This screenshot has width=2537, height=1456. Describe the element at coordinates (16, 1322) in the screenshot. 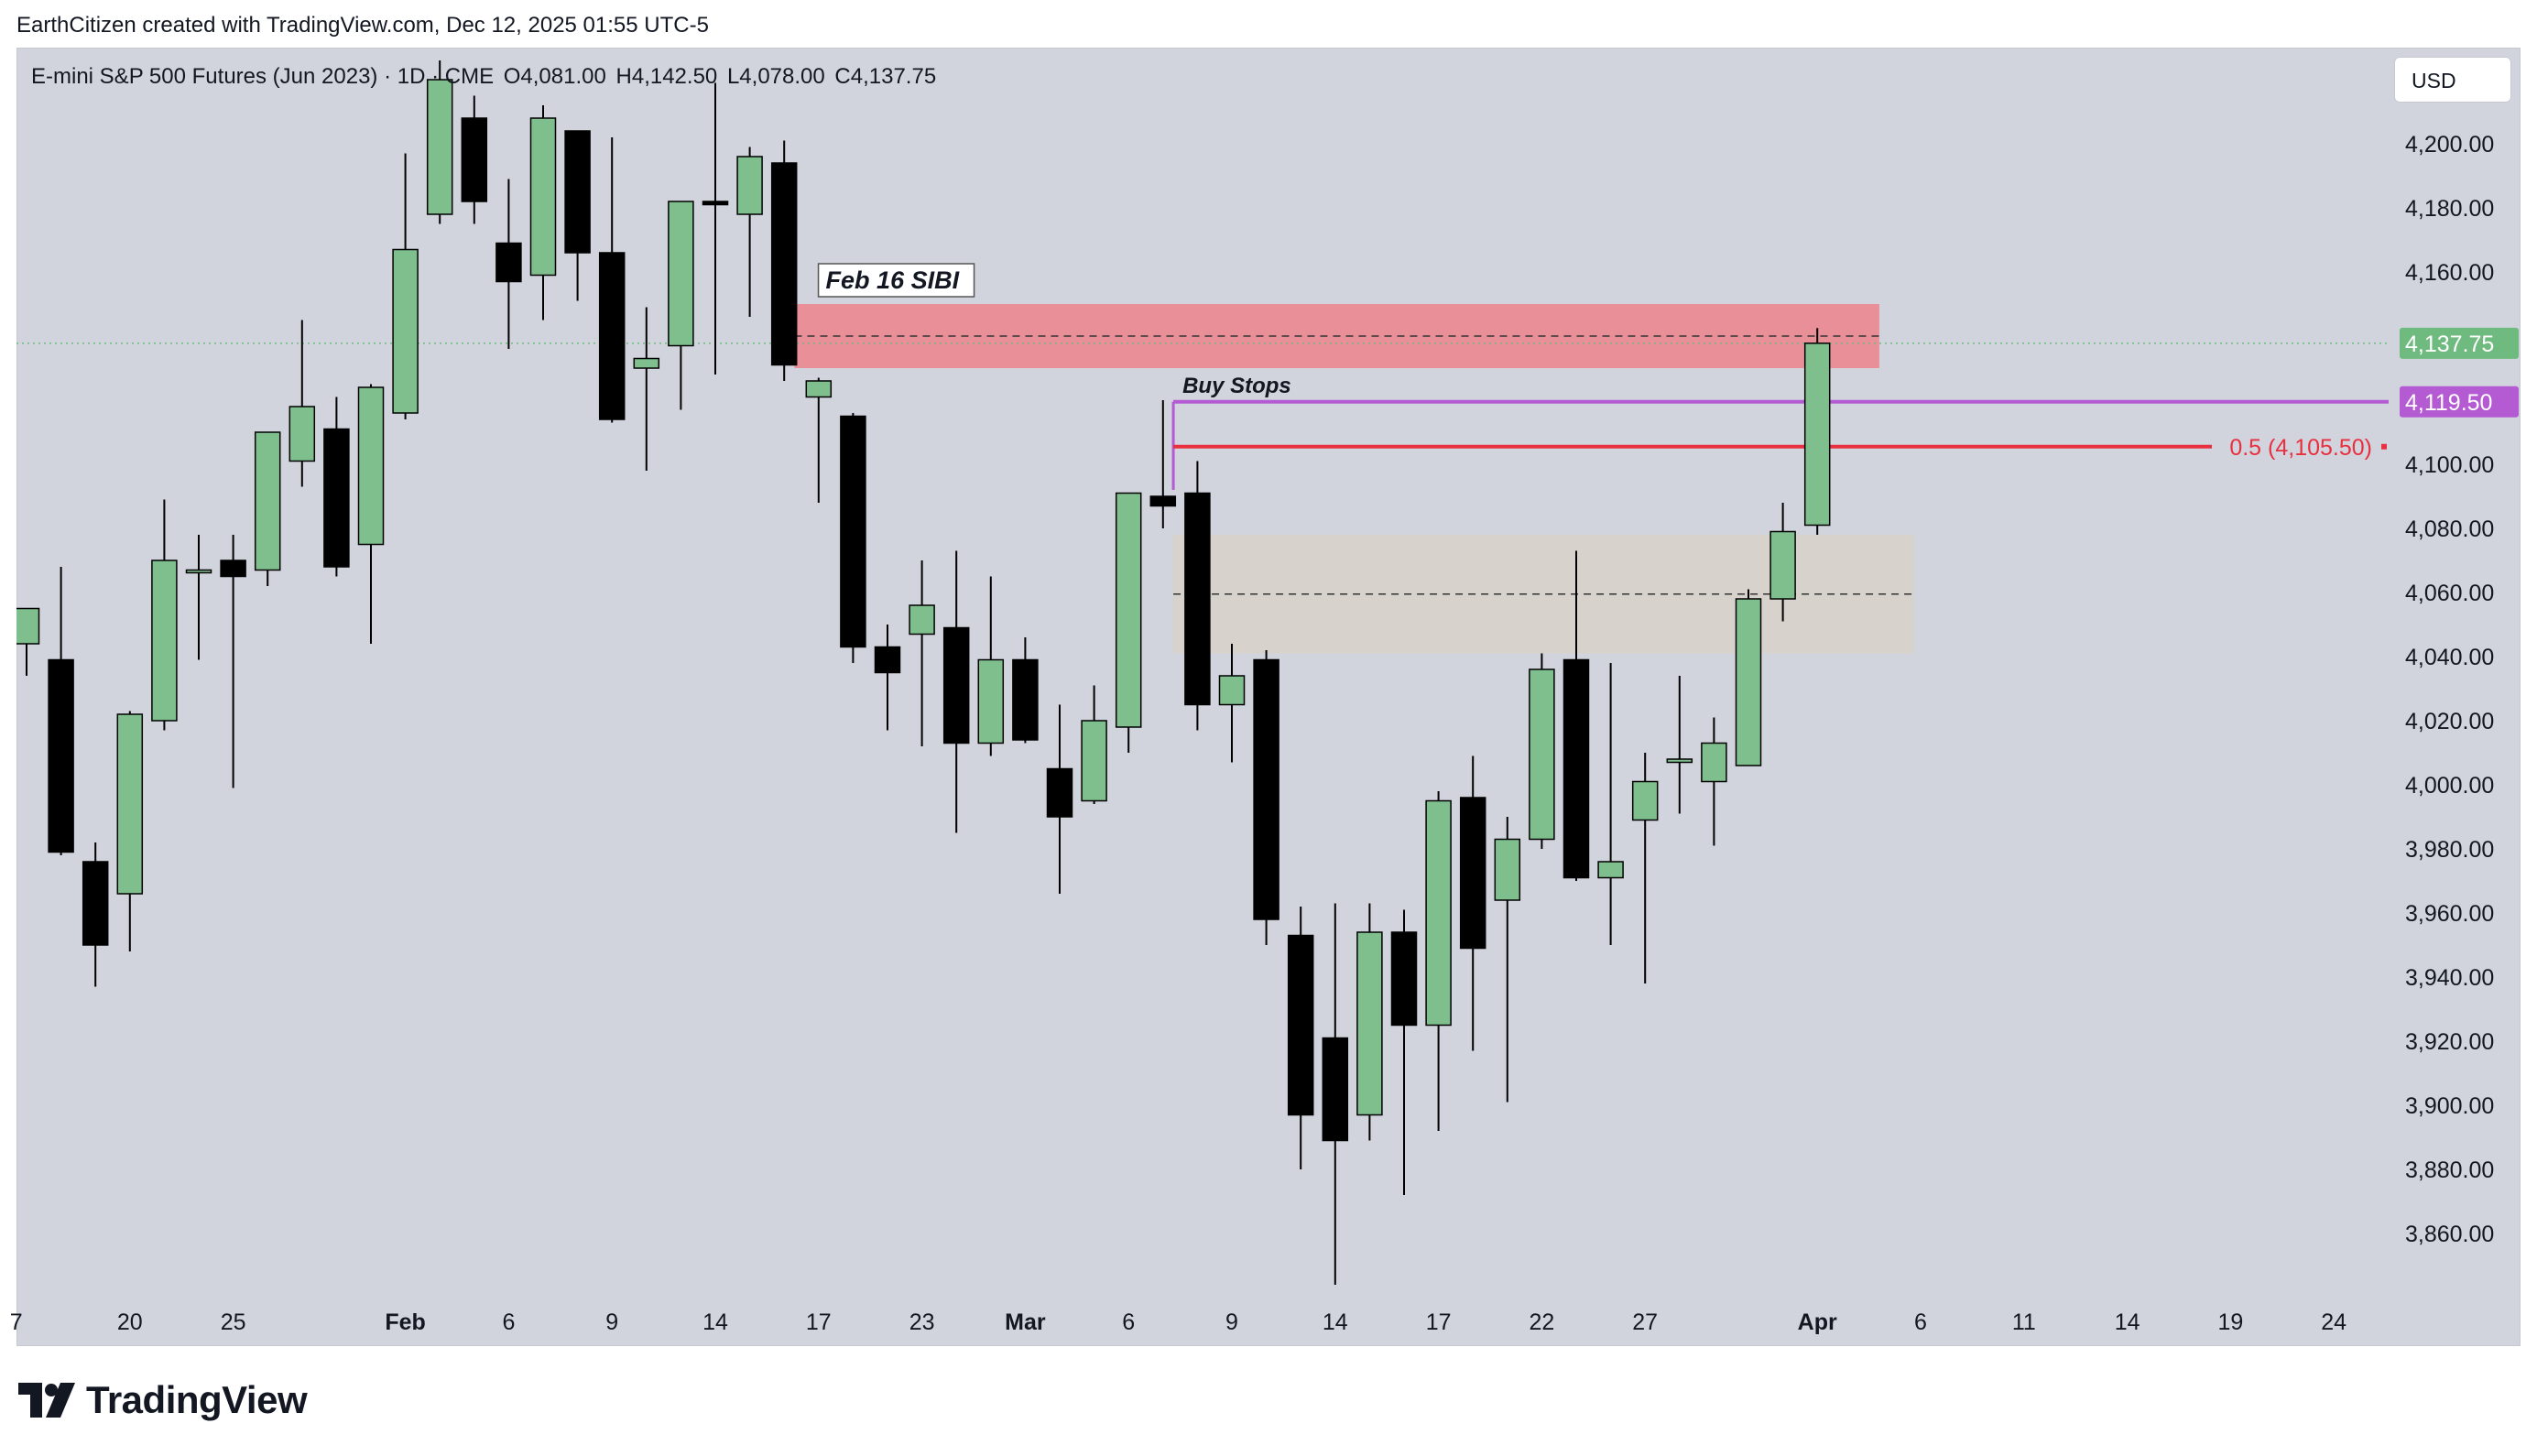

I see `x-tick-label: 7` at that location.